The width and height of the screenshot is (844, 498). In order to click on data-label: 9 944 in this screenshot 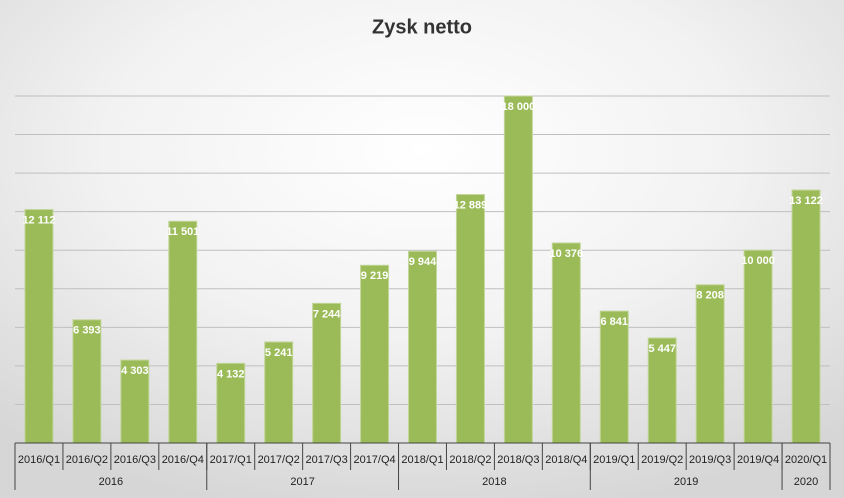, I will do `click(423, 262)`.